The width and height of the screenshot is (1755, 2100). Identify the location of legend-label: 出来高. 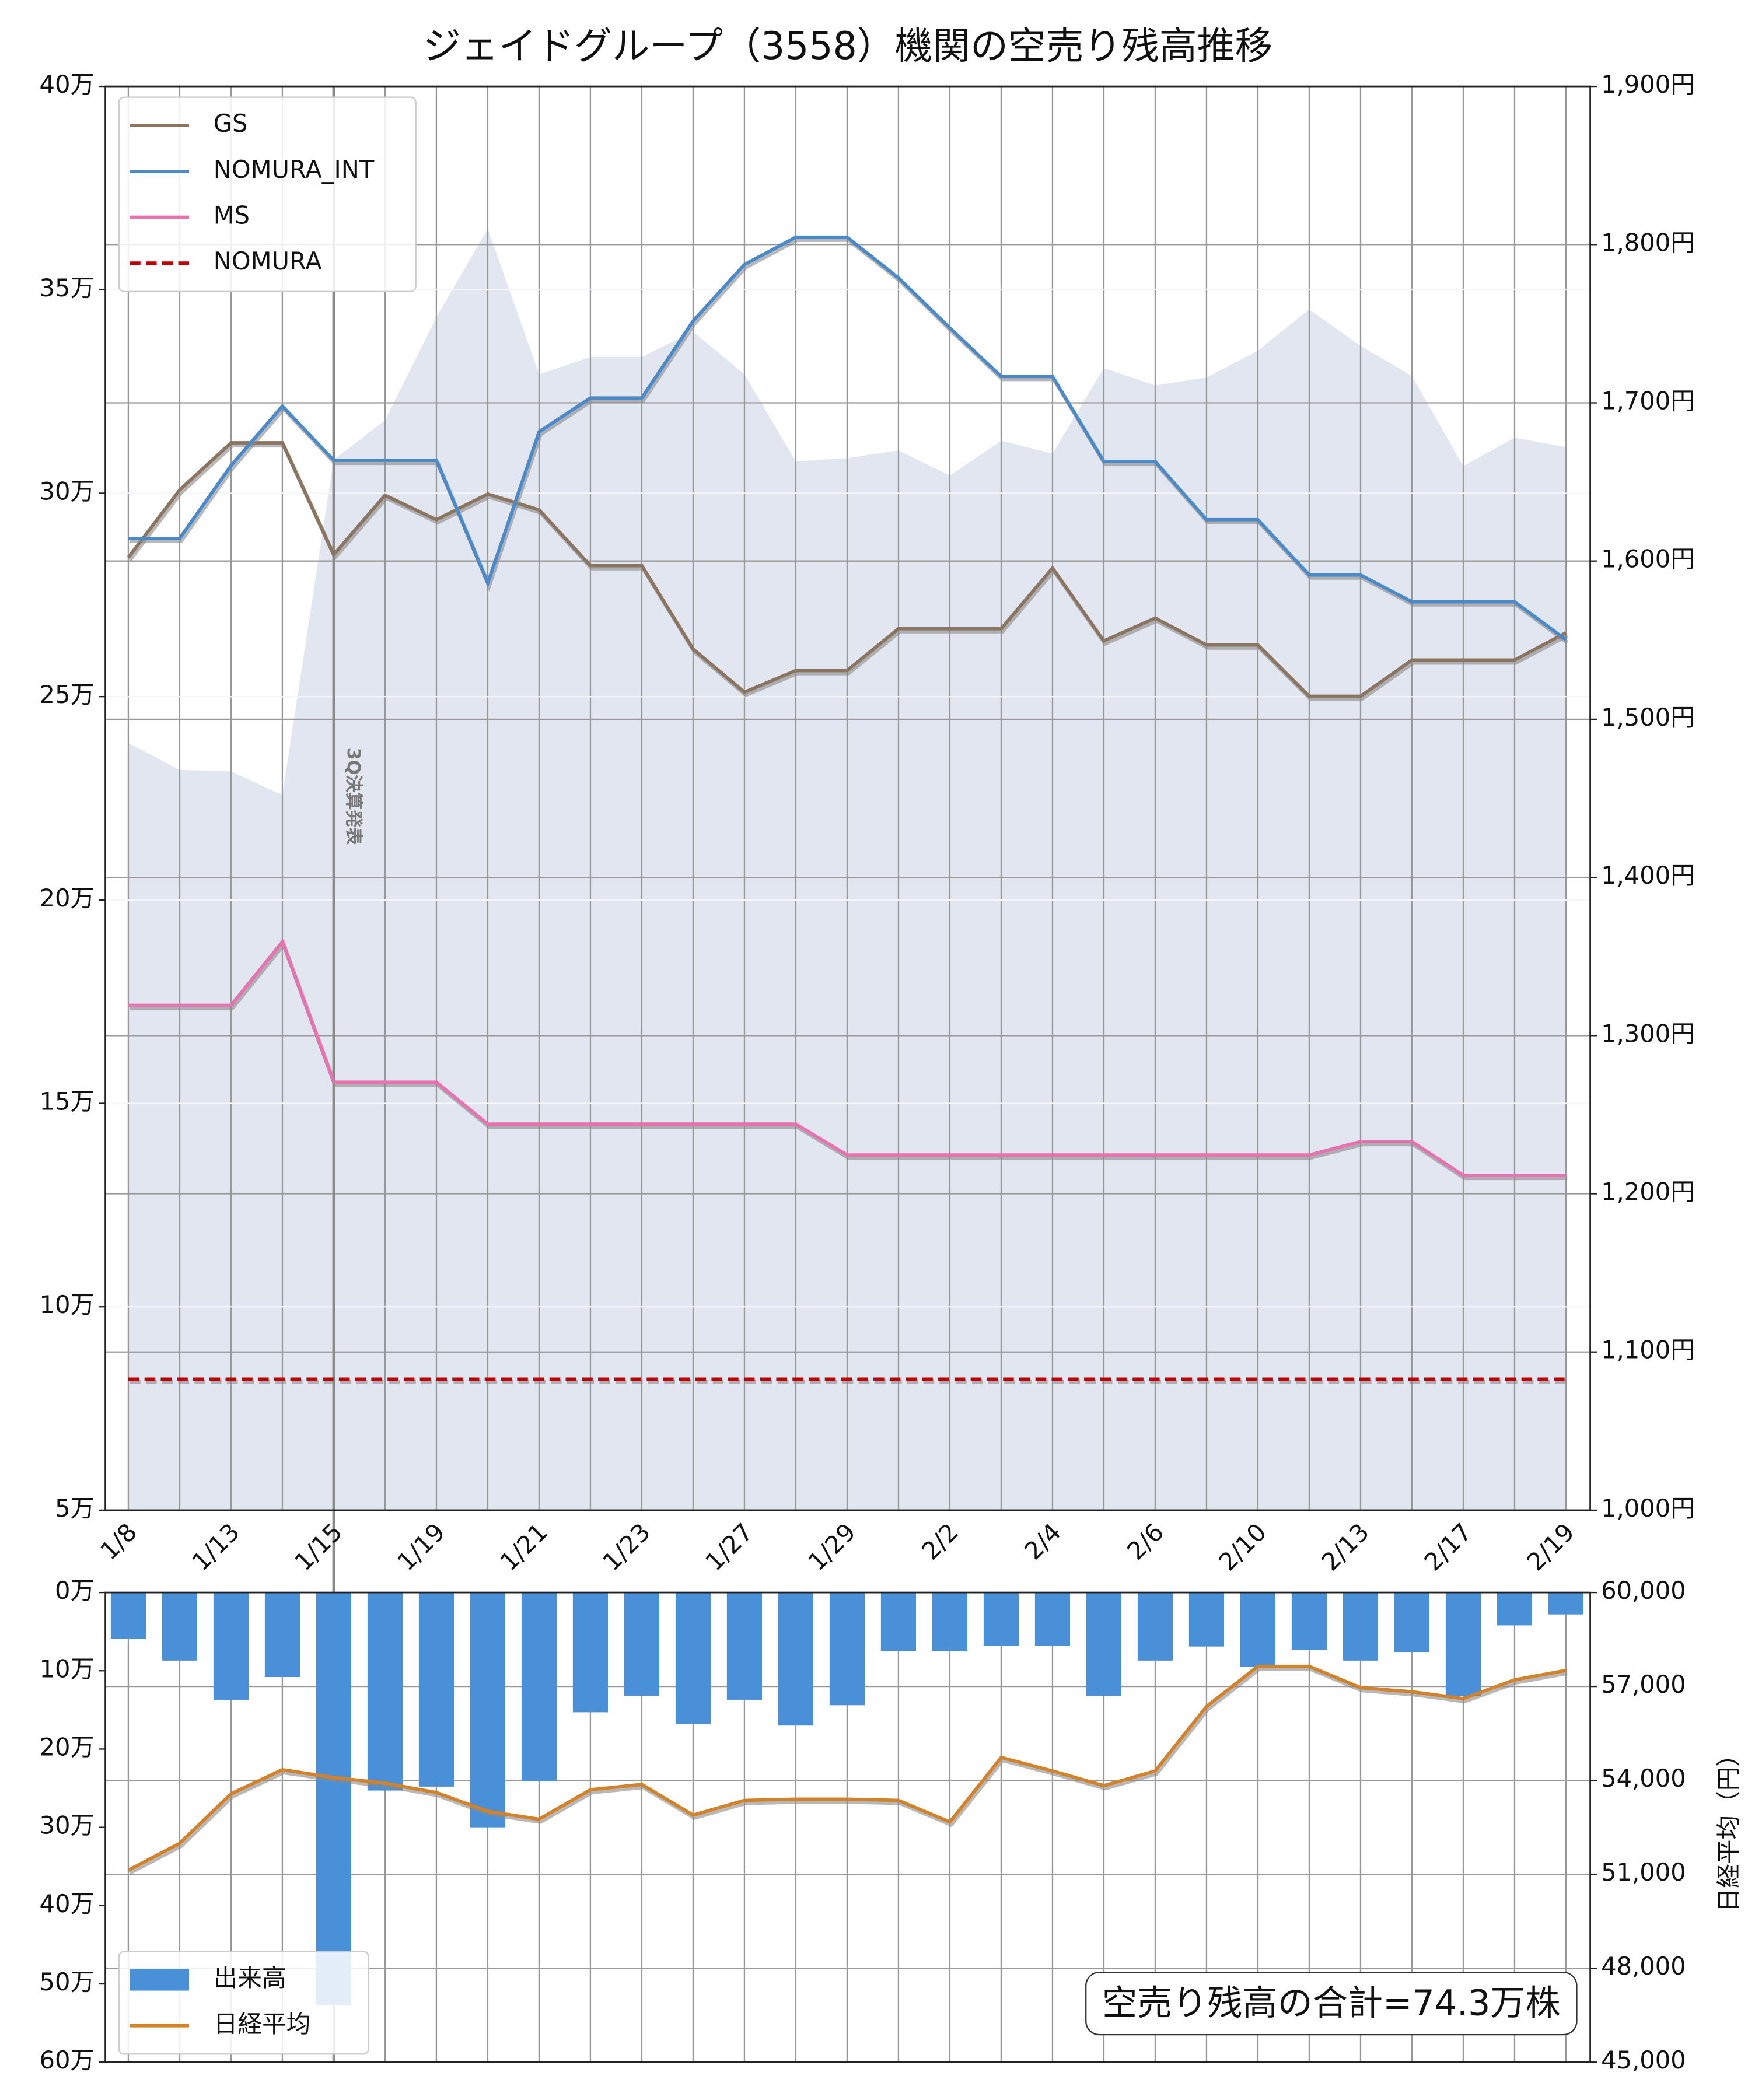
(250, 1978).